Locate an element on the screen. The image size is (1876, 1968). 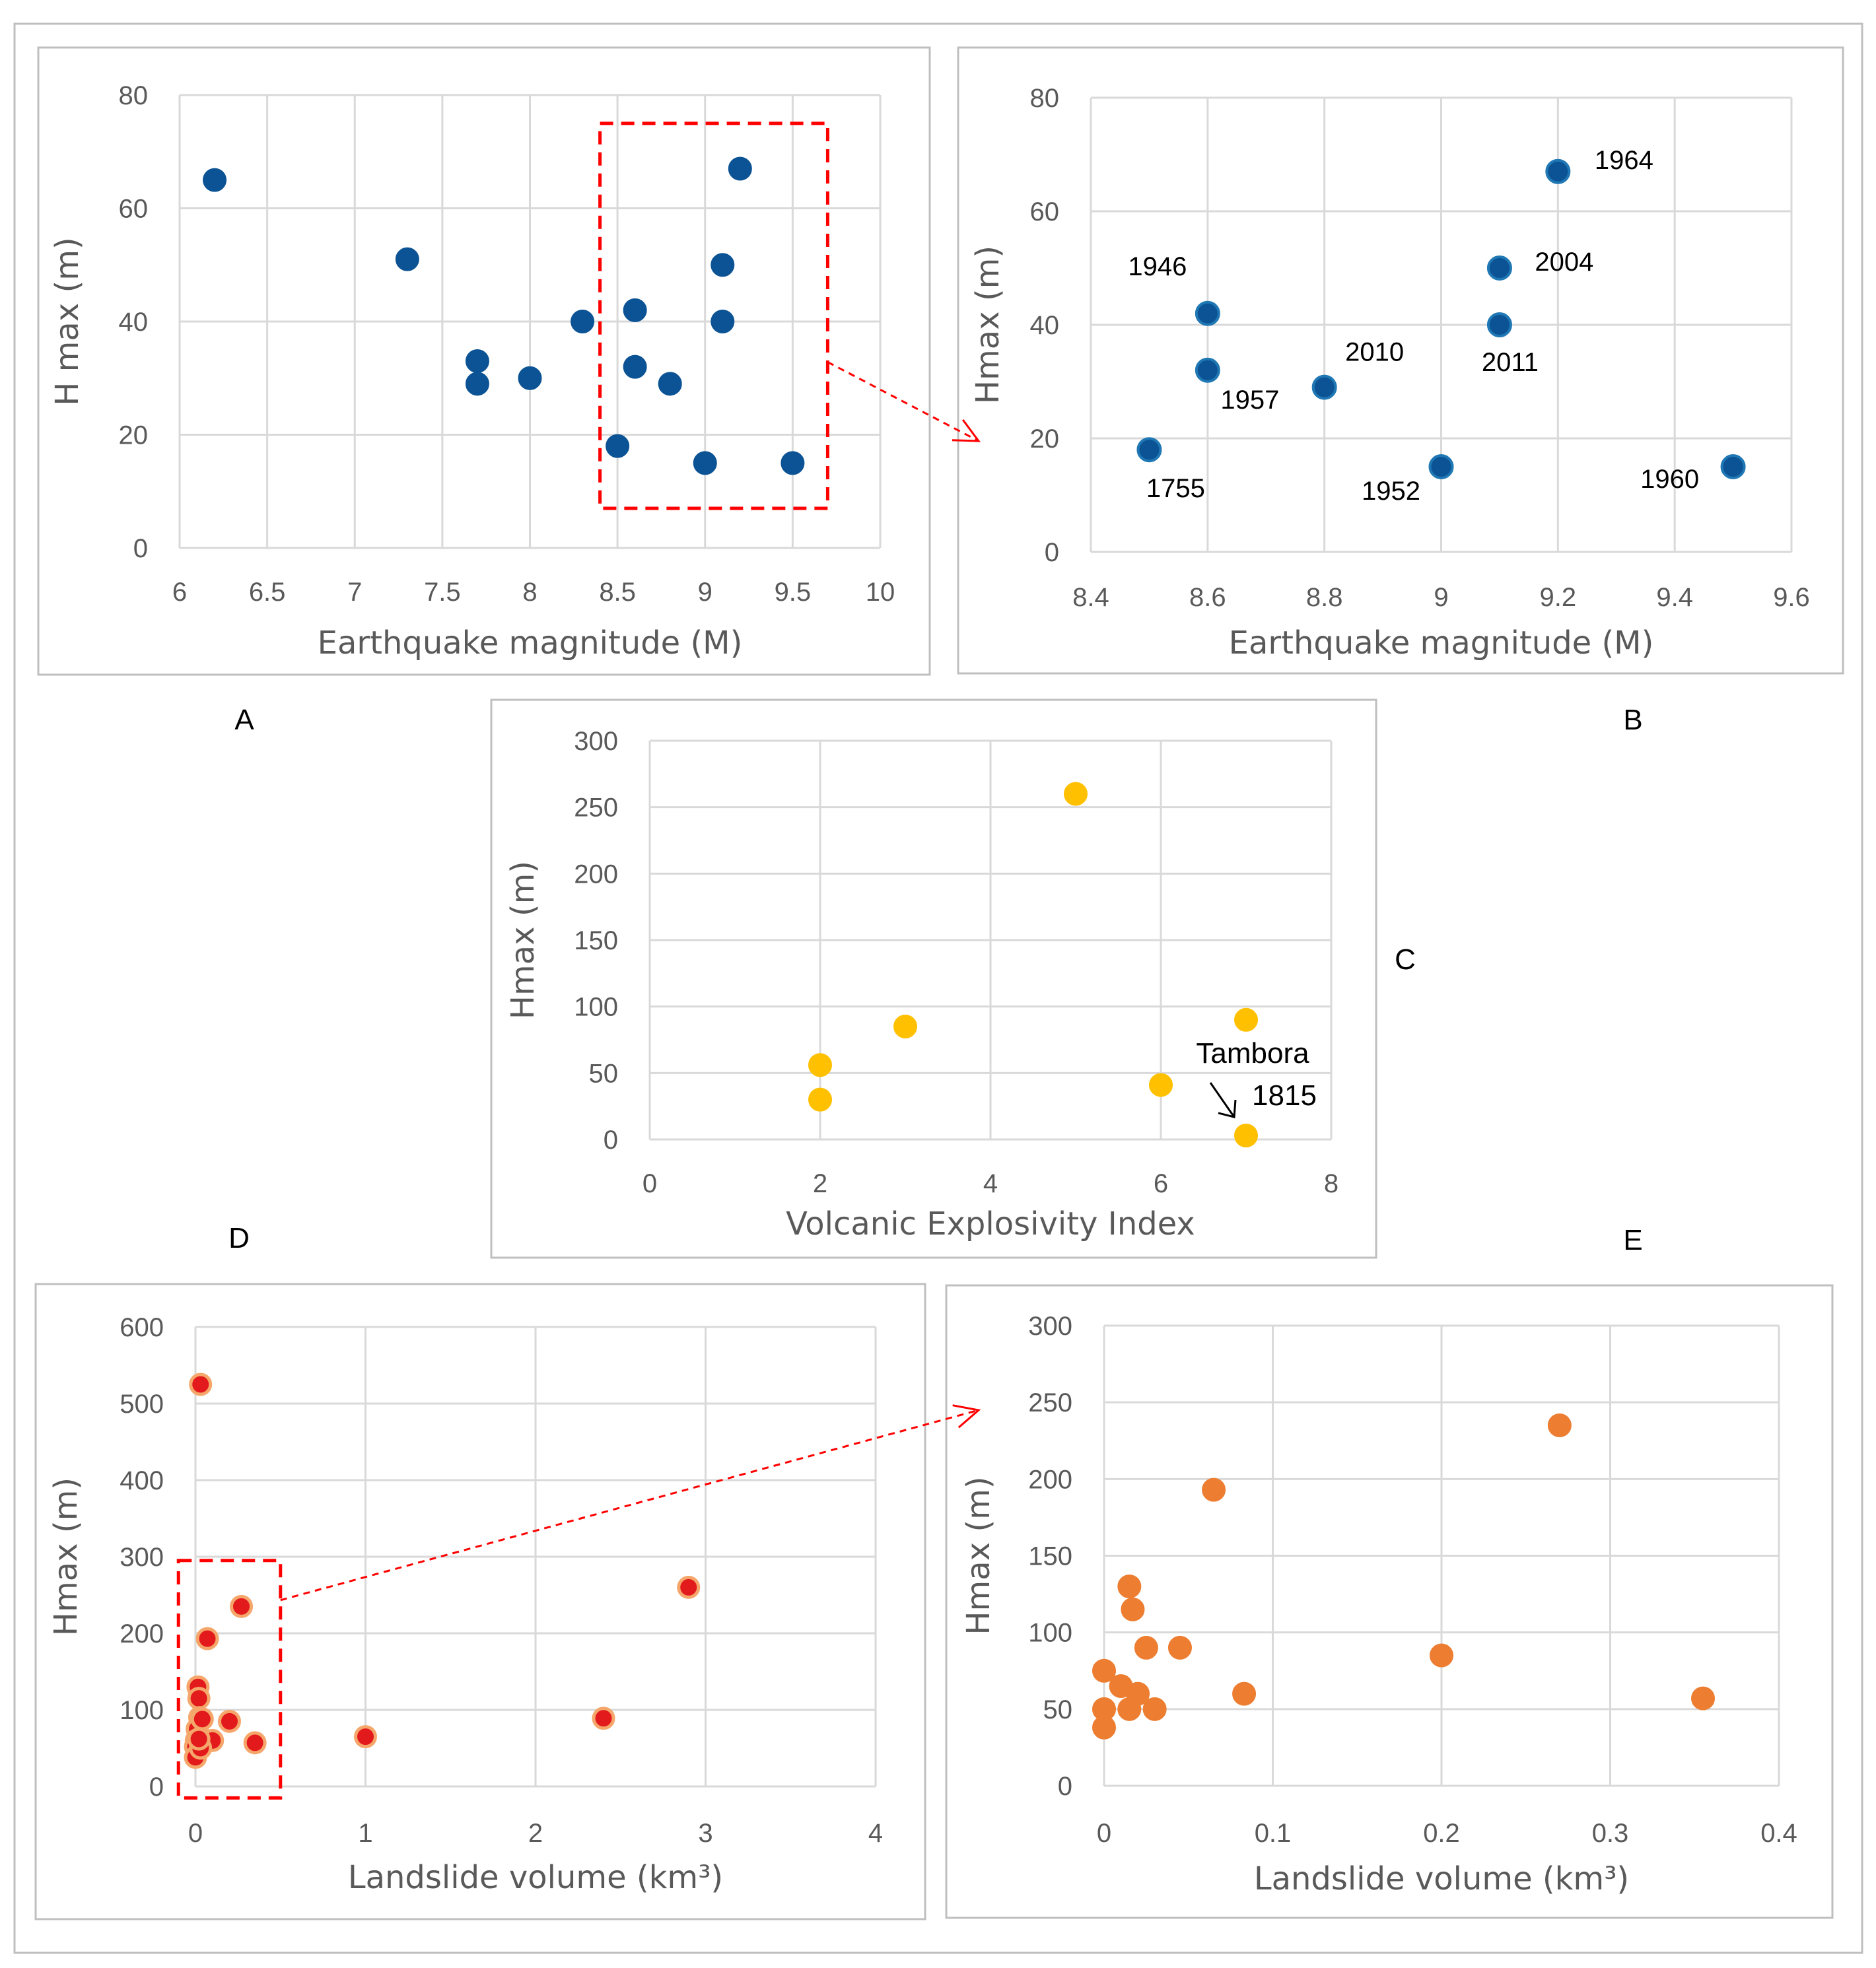
y-tick-label: 400 is located at coordinates (142, 1480).